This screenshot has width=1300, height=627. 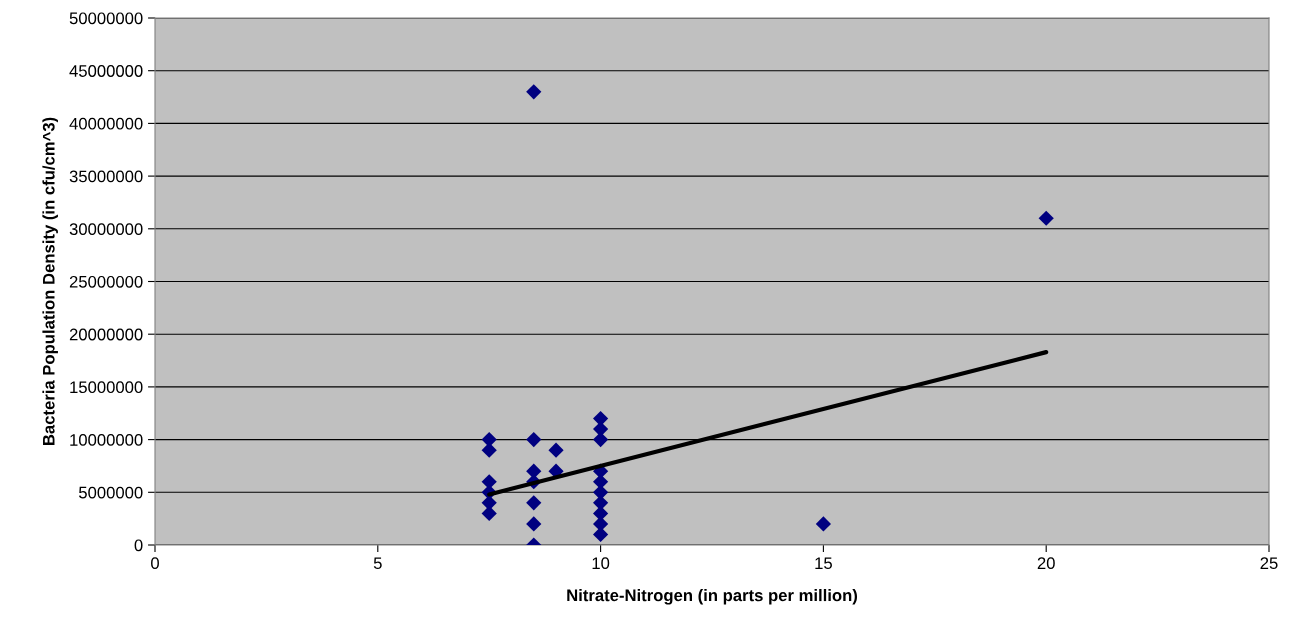 What do you see at coordinates (106, 229) in the screenshot?
I see `y-tick-label: 30000000` at bounding box center [106, 229].